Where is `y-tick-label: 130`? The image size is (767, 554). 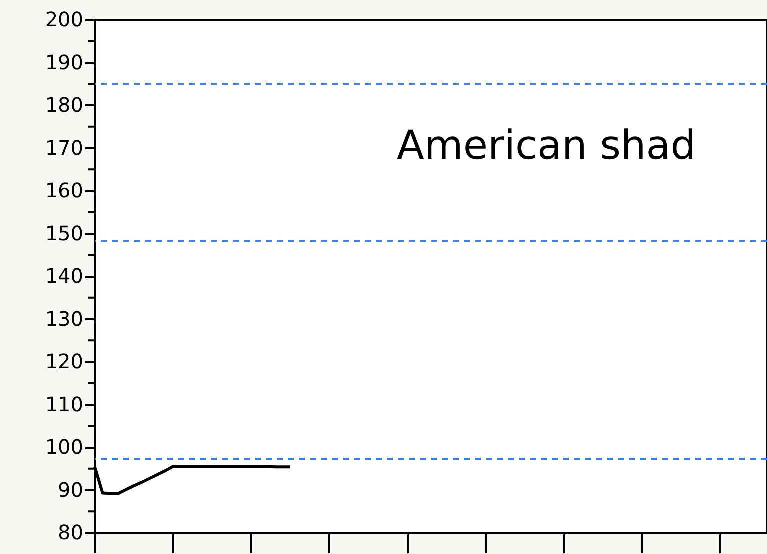
y-tick-label: 130 is located at coordinates (64, 318).